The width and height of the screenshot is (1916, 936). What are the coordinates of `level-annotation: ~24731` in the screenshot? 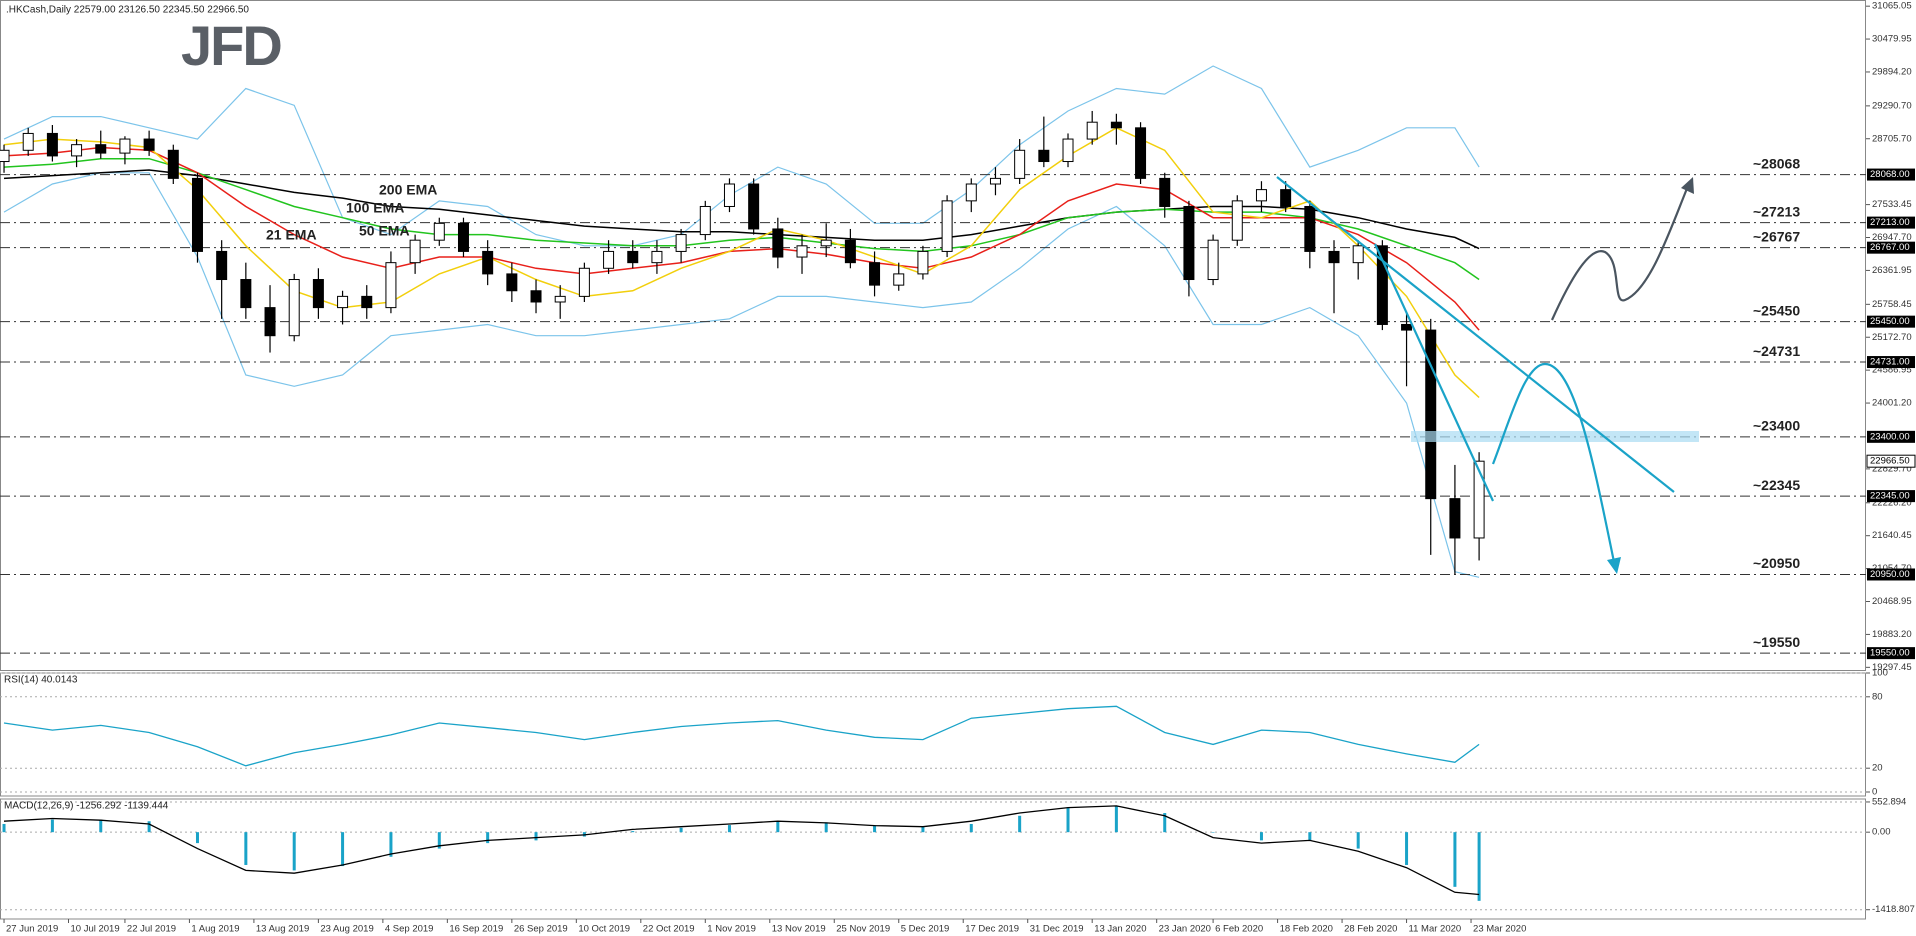 It's located at (1776, 351).